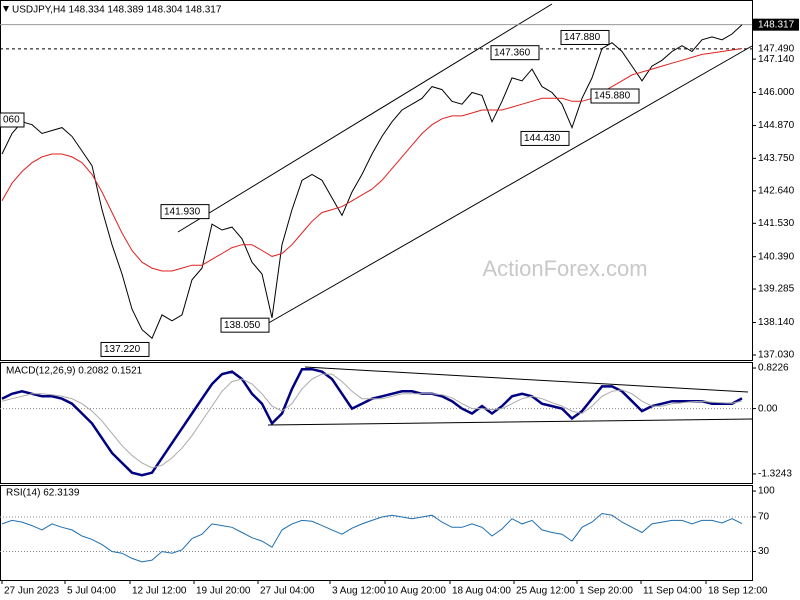 Image resolution: width=800 pixels, height=600 pixels. I want to click on annotation-label: 141.930, so click(182, 211).